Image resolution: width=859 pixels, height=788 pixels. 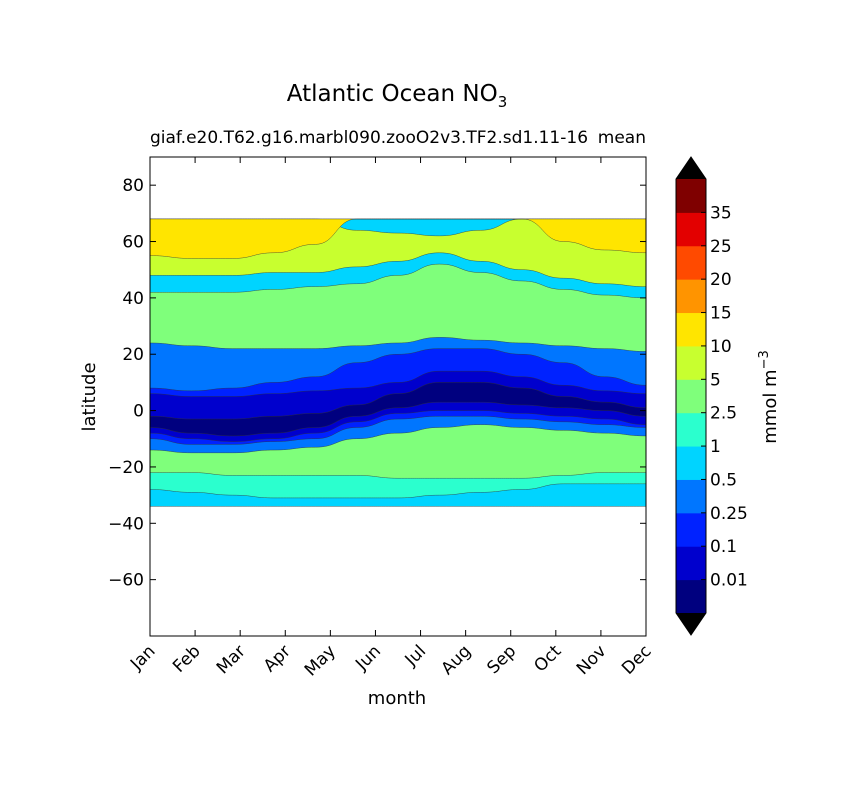 I want to click on colorbar-extend-over, so click(x=691, y=168).